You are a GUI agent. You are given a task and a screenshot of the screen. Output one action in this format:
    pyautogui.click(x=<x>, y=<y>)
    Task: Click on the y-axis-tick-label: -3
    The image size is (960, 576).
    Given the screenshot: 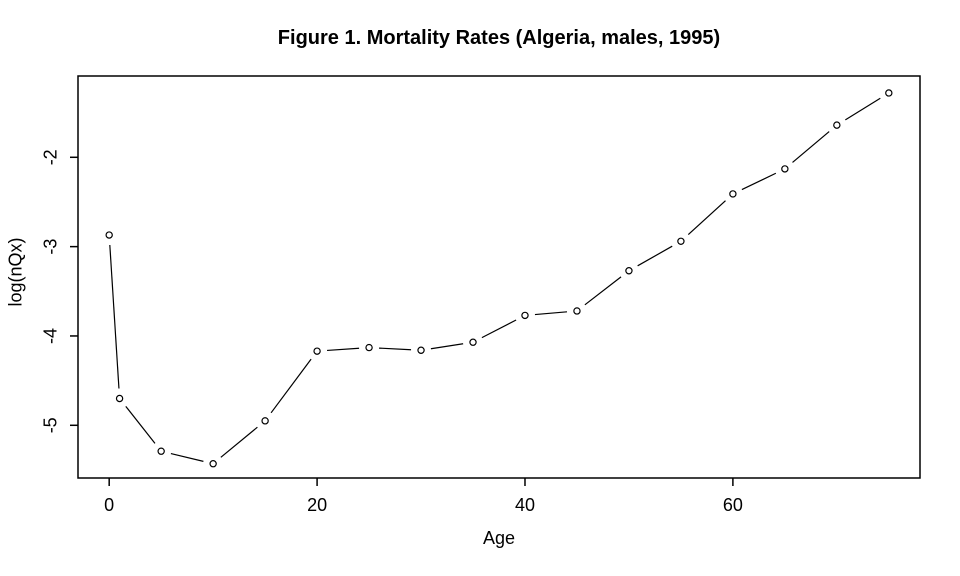 What is the action you would take?
    pyautogui.click(x=50, y=247)
    